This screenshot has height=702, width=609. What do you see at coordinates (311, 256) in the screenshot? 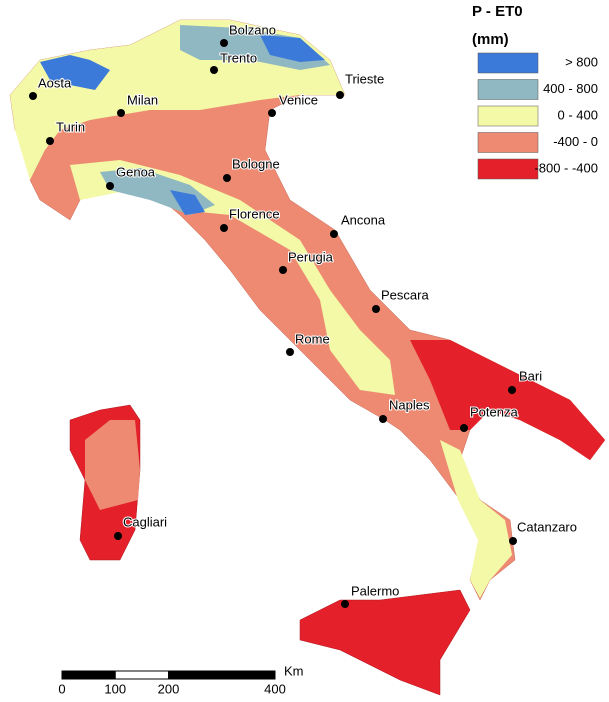
I see `city-label: Perugia` at bounding box center [311, 256].